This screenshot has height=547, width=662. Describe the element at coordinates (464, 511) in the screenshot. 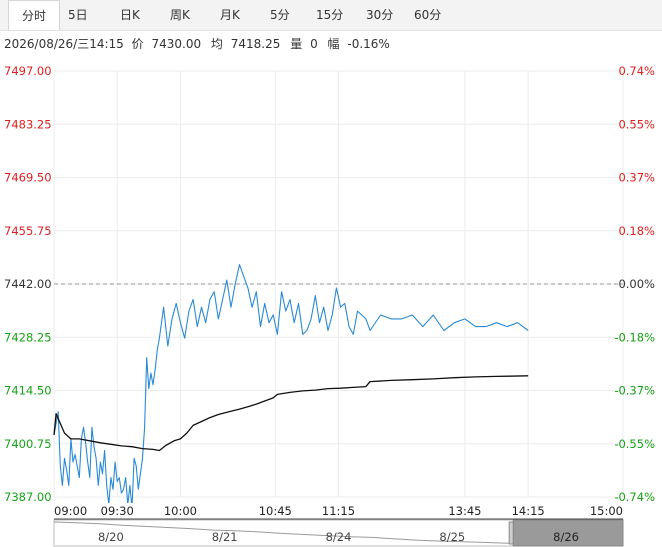

I see `x-tick-label: 13:45` at that location.